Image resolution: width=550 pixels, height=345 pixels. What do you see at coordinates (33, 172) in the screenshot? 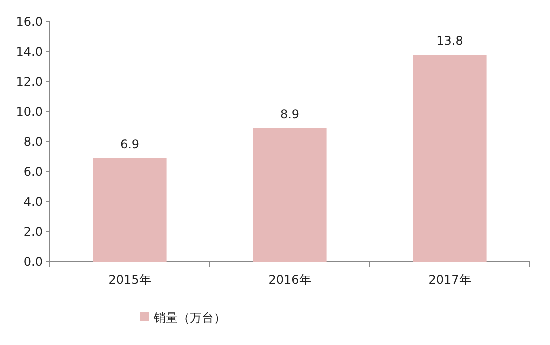
I see `y-tick-label: 6.0` at bounding box center [33, 172].